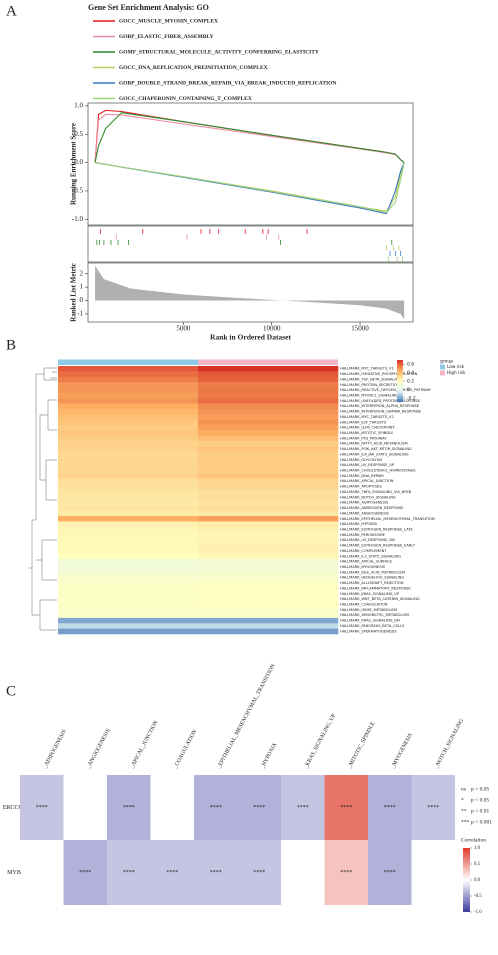 The image size is (498, 955). I want to click on y-axis-title: Running Enrichment Score, so click(74, 164).